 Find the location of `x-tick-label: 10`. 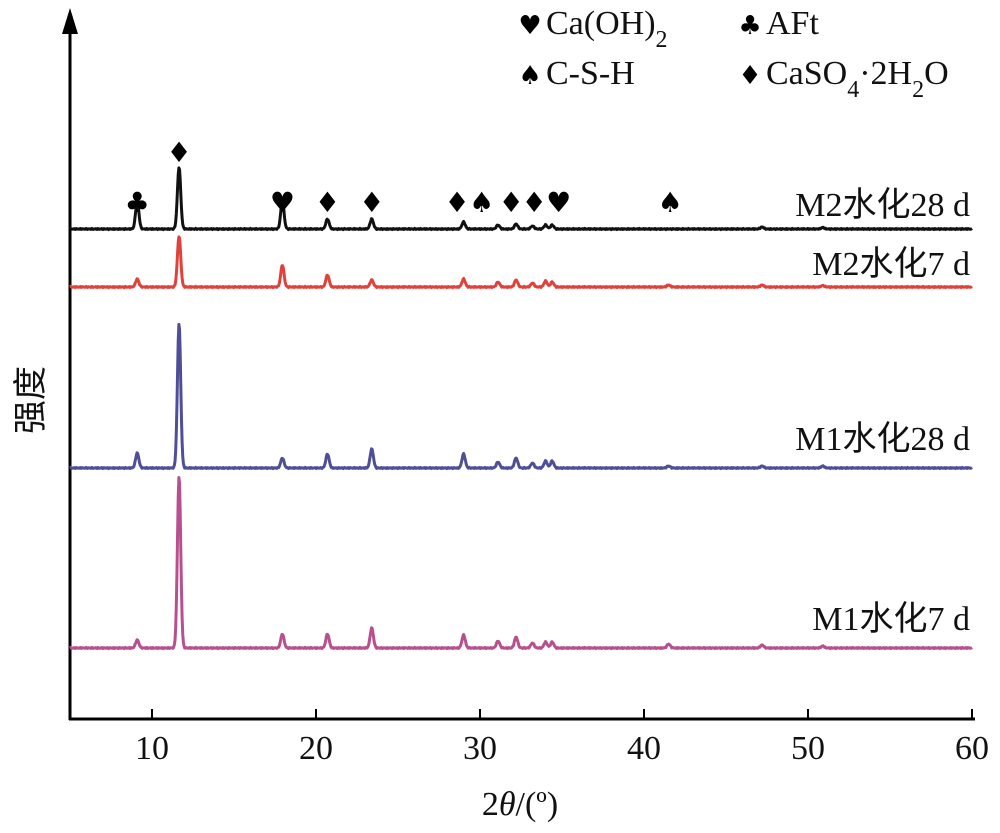

x-tick-label: 10 is located at coordinates (152, 748).